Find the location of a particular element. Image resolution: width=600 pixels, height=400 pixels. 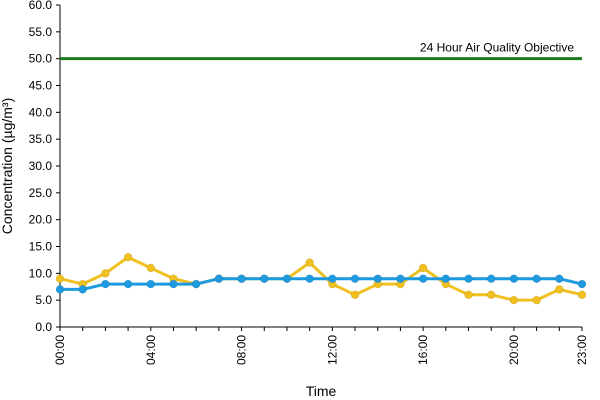

y-tick-label: 50.0 is located at coordinates (41, 59).